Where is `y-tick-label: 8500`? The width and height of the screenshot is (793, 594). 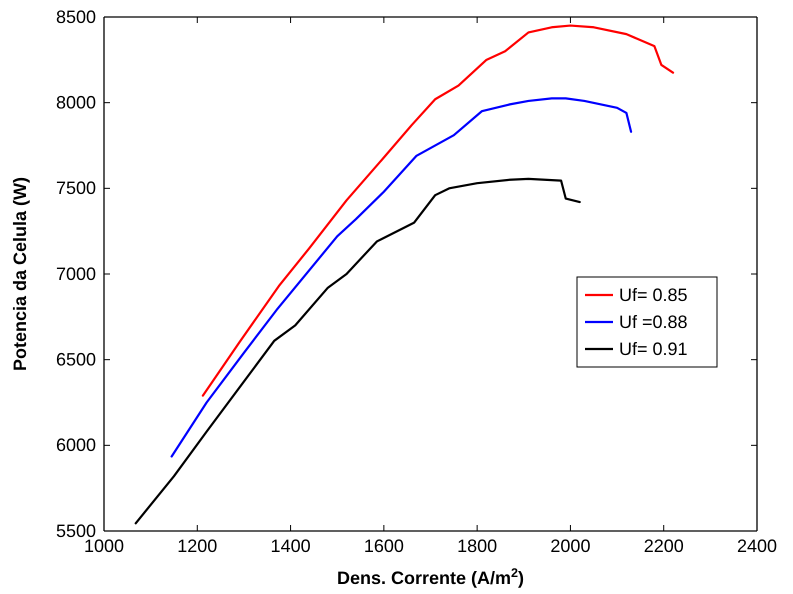 y-tick-label: 8500 is located at coordinates (76, 16).